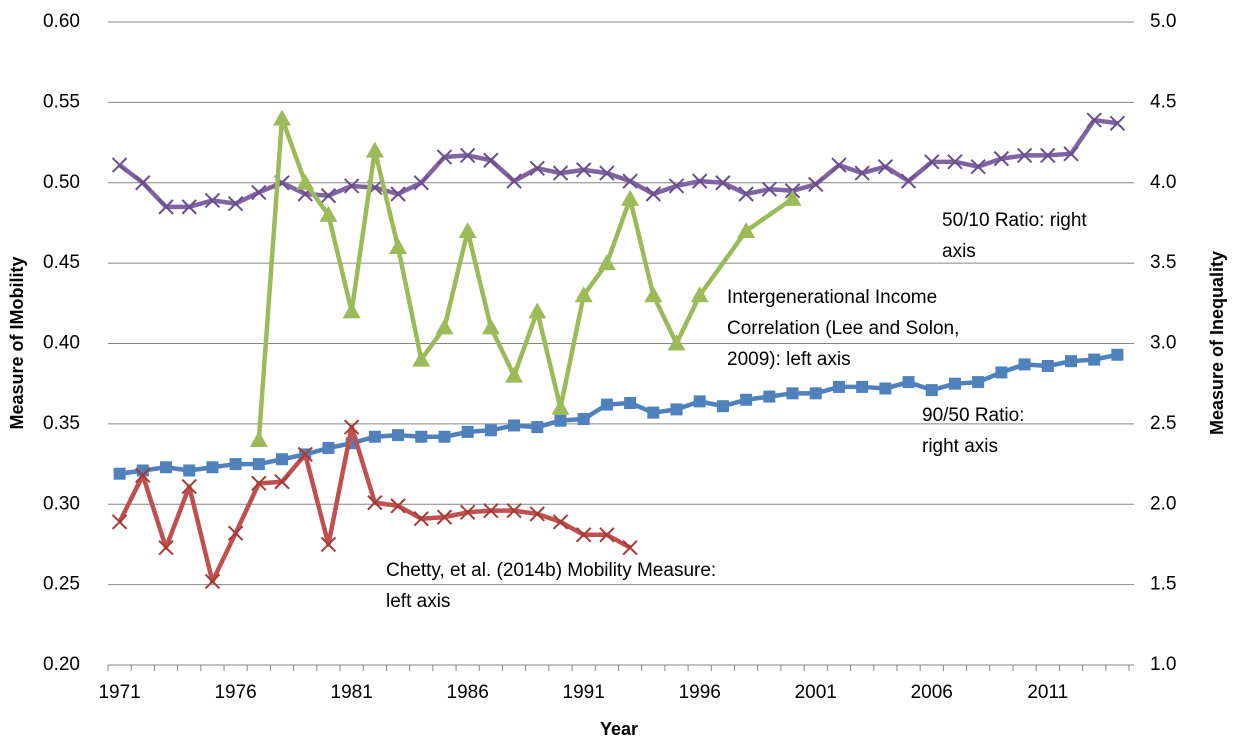 Image resolution: width=1236 pixels, height=745 pixels. What do you see at coordinates (468, 692) in the screenshot?
I see `x-tick-label: 1986` at bounding box center [468, 692].